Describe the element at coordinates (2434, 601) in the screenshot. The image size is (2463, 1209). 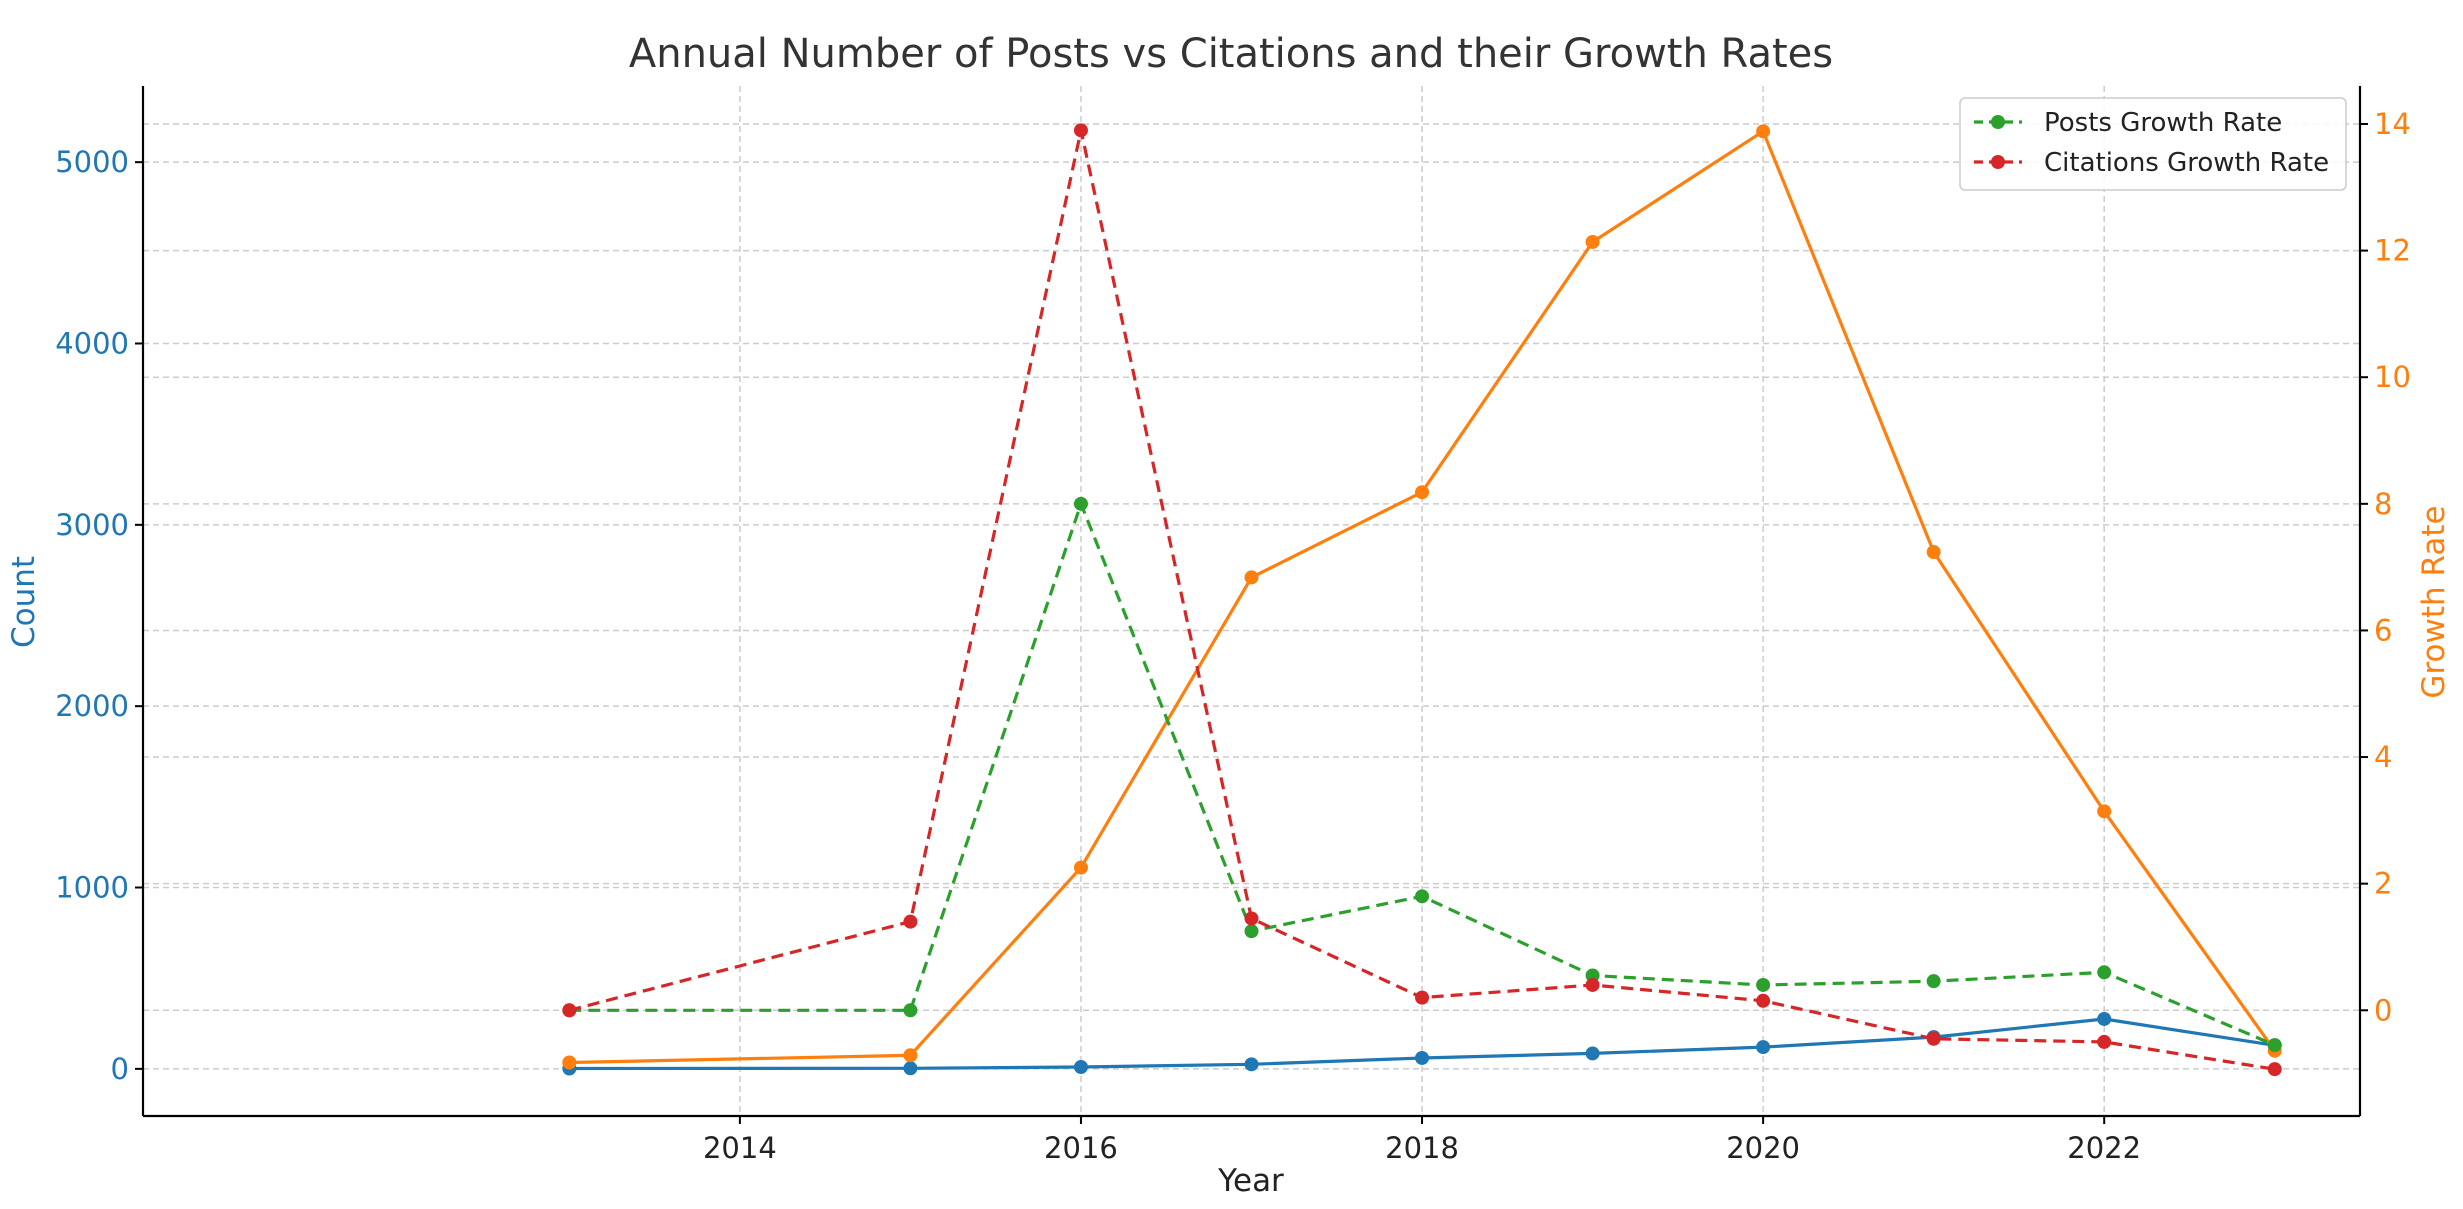
I see `y-axis-label-right: Growth Rate` at that location.